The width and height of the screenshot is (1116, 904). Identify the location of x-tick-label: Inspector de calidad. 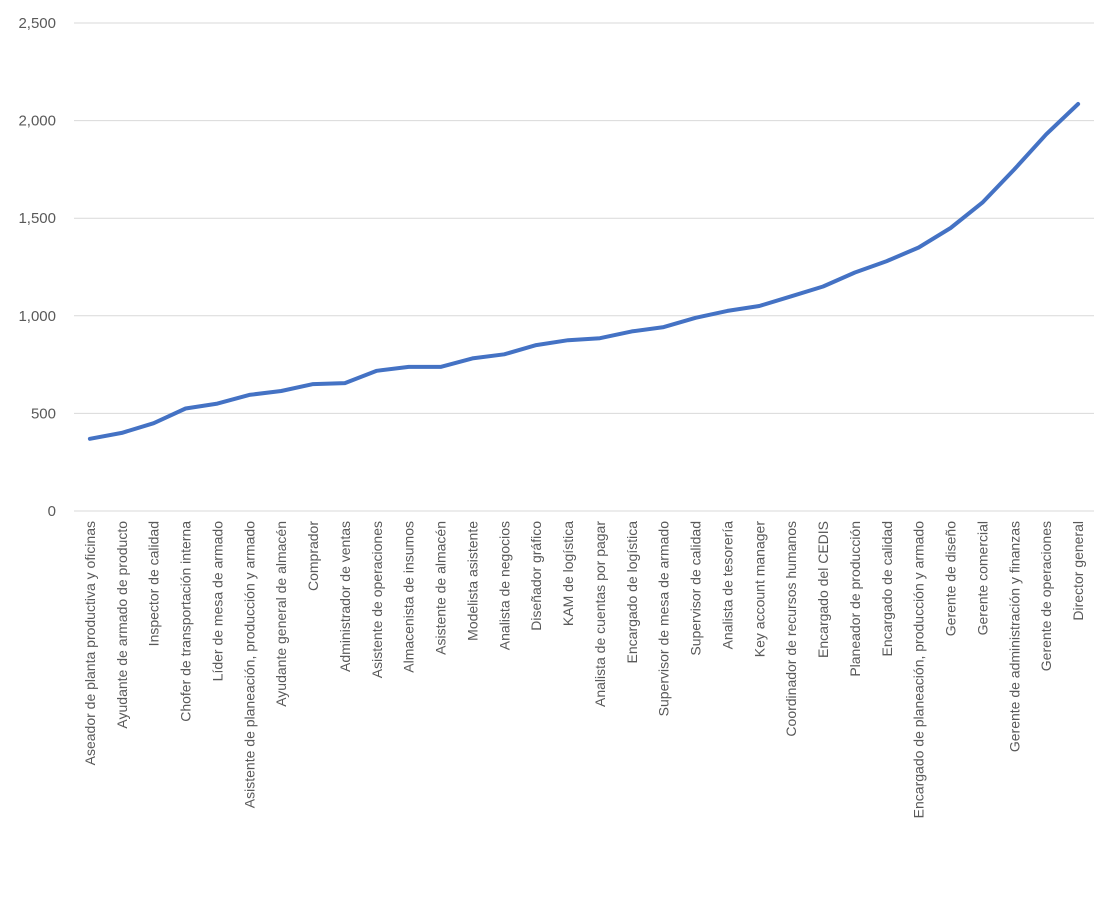
(154, 583).